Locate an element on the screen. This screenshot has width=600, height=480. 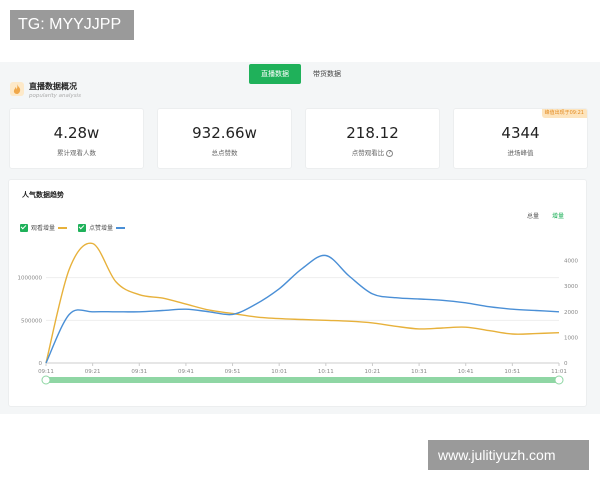
x-tick-label: 09:51 is located at coordinates (233, 372).